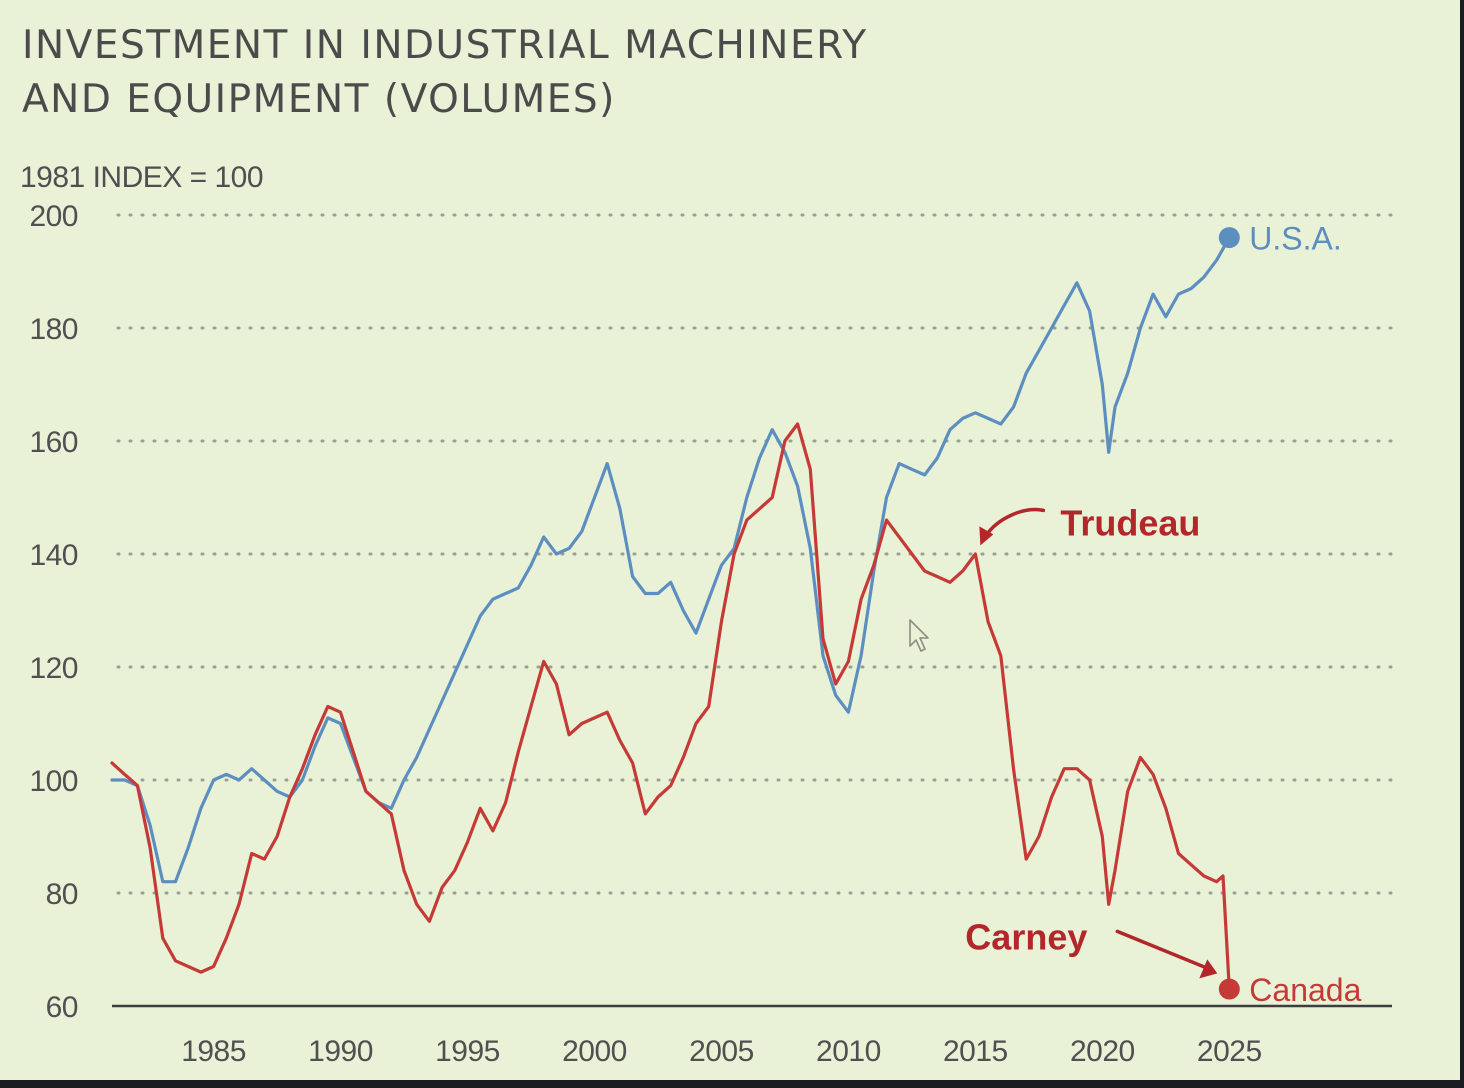 This screenshot has width=1464, height=1088. What do you see at coordinates (1208, 969) in the screenshot?
I see `annotation-carney-arrowhead` at bounding box center [1208, 969].